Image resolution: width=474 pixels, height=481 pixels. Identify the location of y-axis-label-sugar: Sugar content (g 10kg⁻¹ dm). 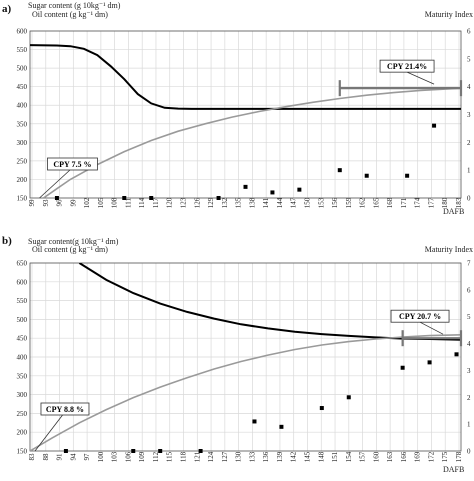
(74, 5).